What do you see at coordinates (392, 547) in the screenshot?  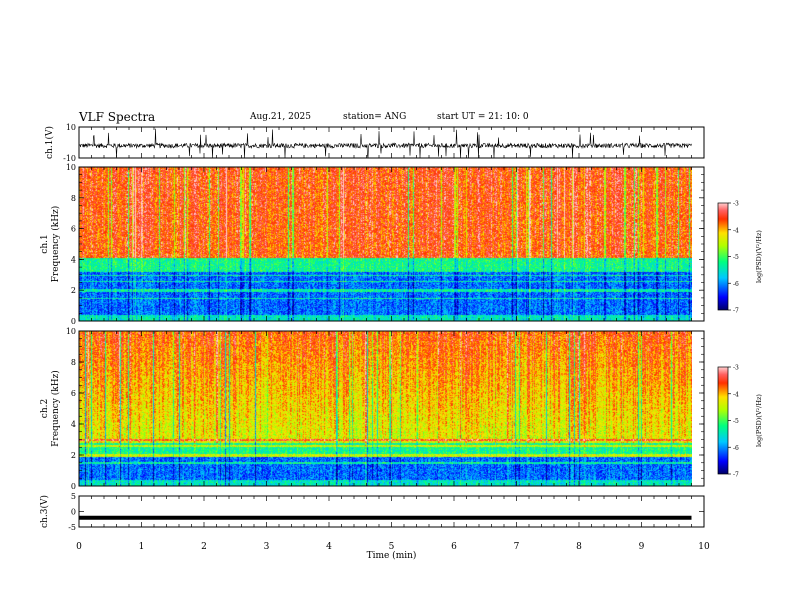 I see `x-tick-label: 5` at bounding box center [392, 547].